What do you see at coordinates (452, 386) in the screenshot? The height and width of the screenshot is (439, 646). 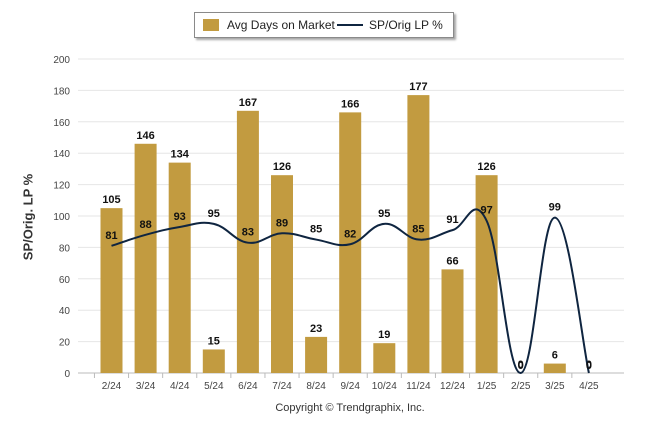 I see `x-tick-label: 12/24` at bounding box center [452, 386].